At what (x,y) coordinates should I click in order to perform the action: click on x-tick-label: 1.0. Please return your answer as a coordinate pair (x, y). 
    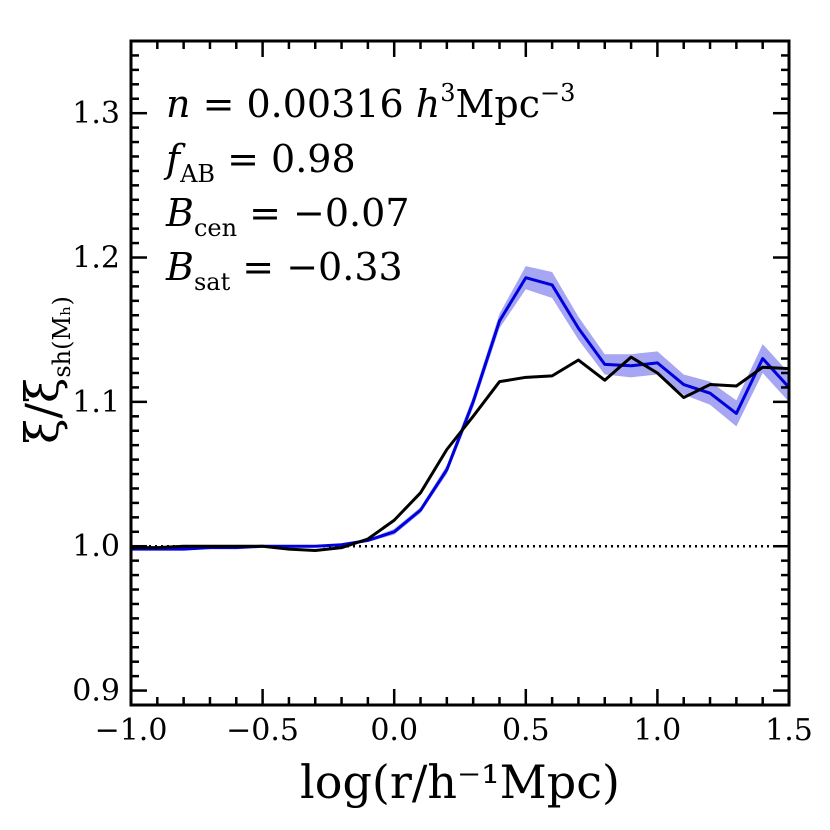
    Looking at the image, I should click on (658, 730).